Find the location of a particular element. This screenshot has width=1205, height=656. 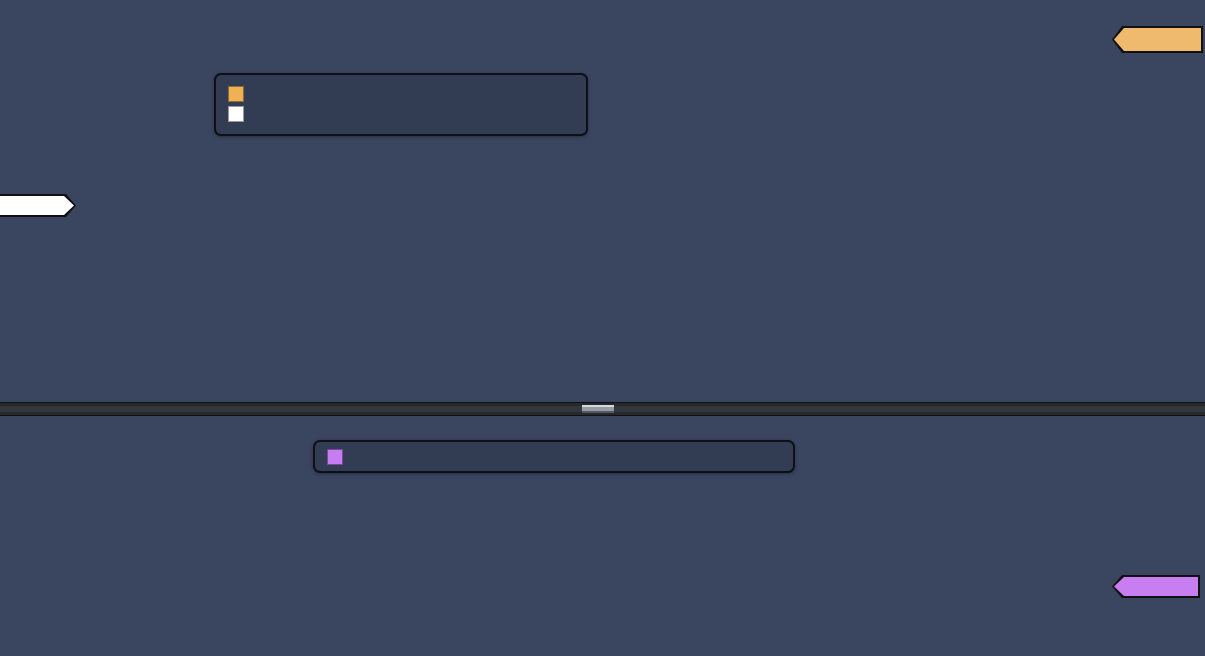

silver-tag-body is located at coordinates (37, 205).